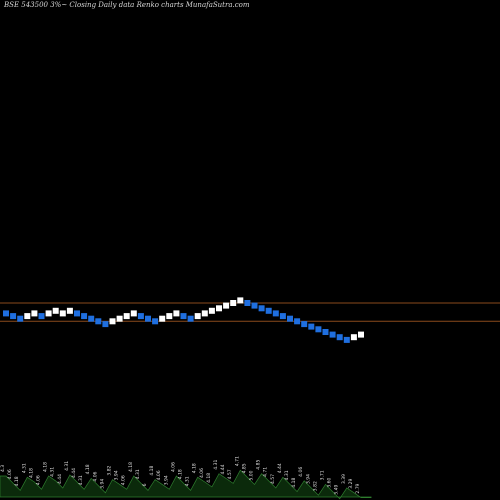  What do you see at coordinates (230, 474) in the screenshot?
I see `volume-label: 4.57` at bounding box center [230, 474].